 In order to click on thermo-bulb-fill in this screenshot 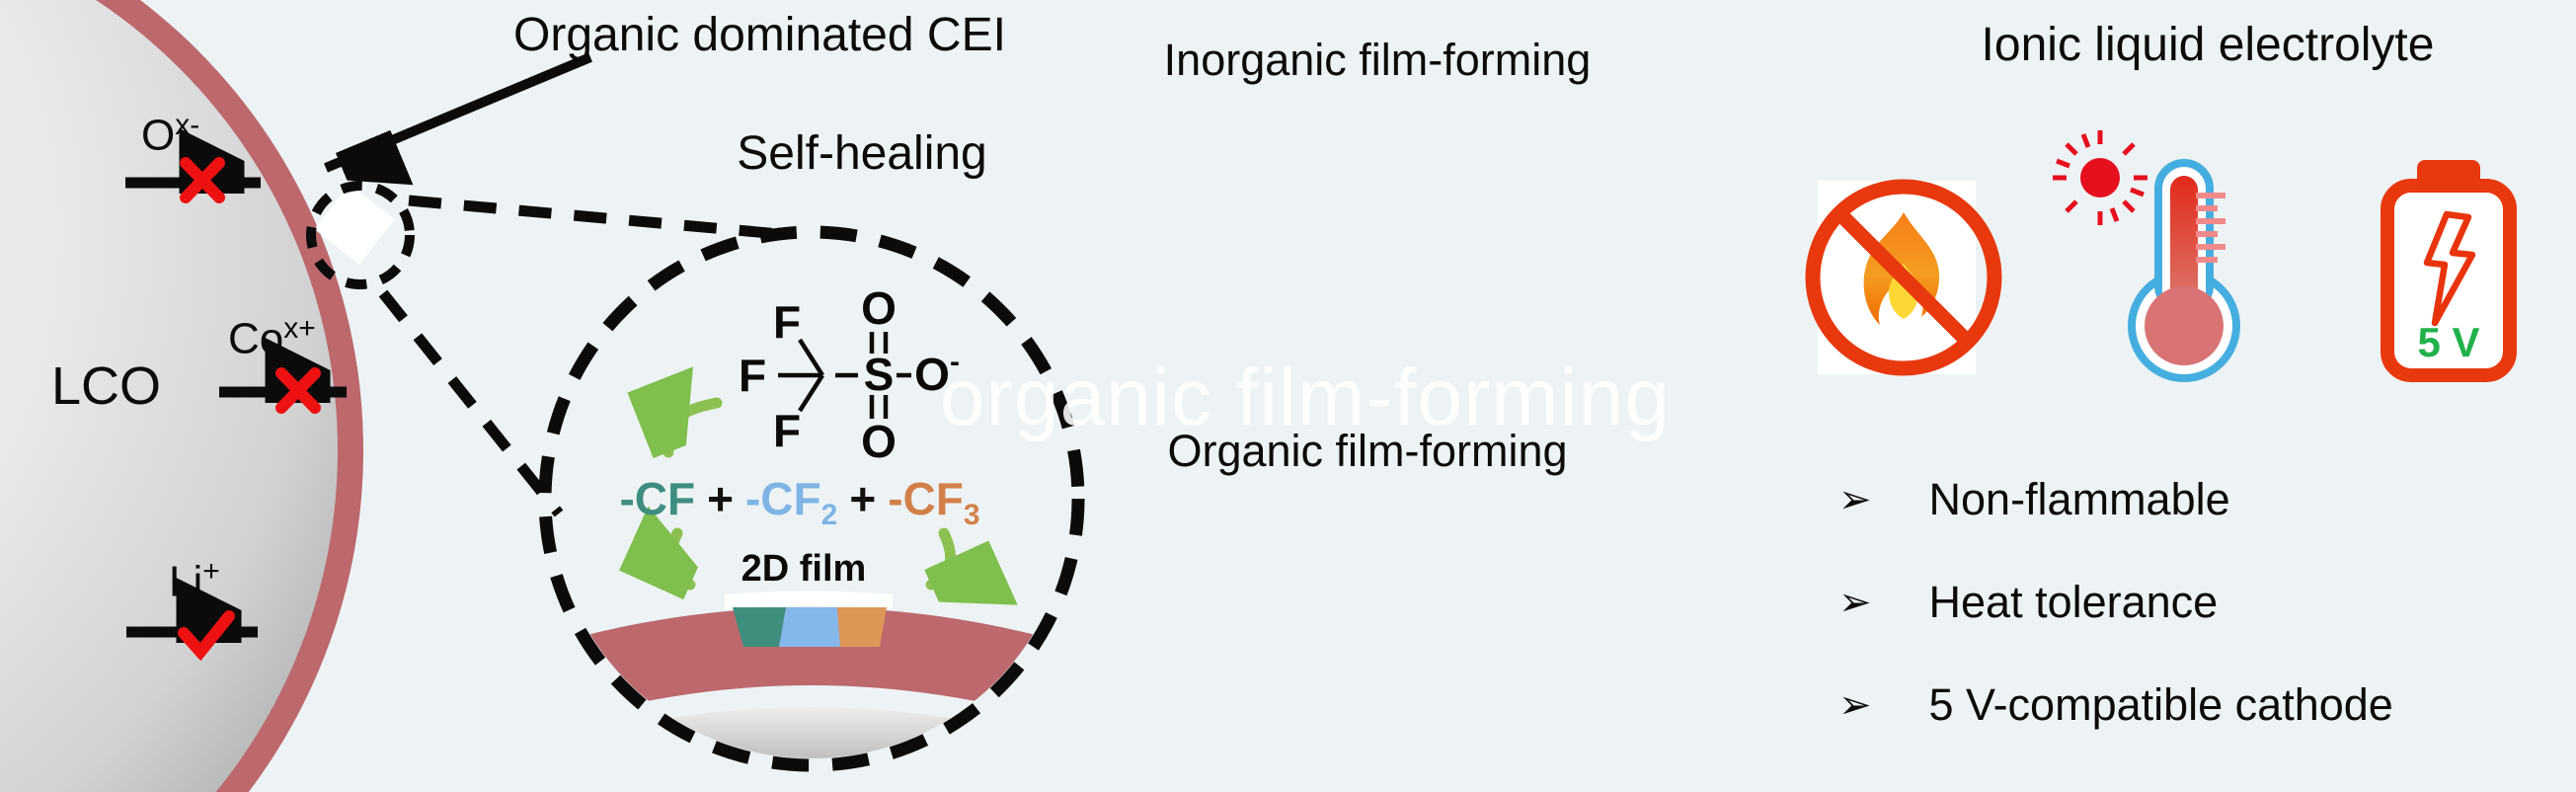, I will do `click(2184, 325)`.